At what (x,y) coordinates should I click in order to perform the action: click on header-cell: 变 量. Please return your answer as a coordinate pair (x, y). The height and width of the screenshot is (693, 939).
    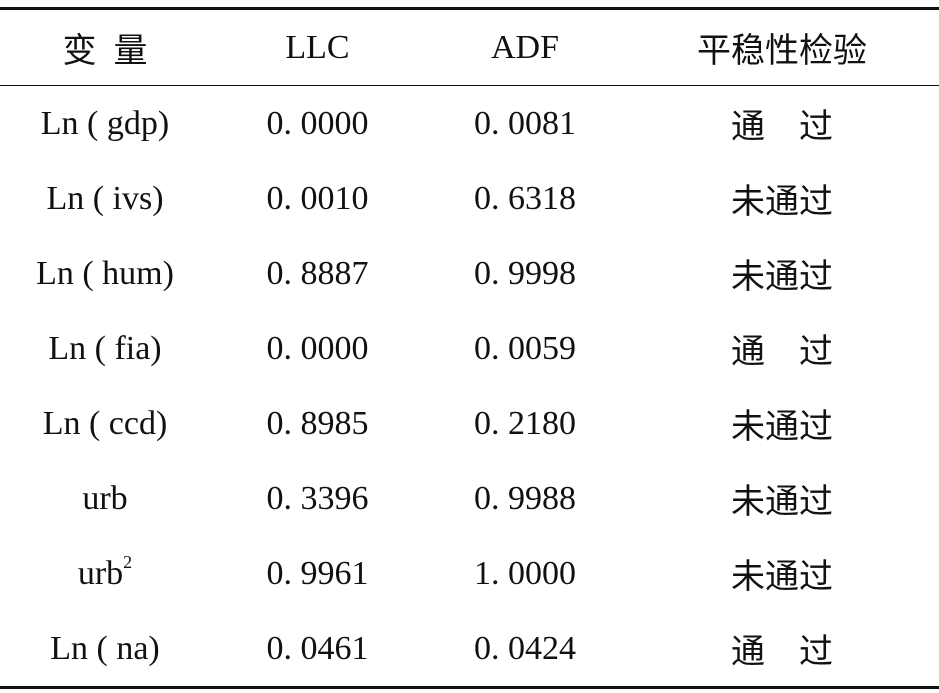
    Looking at the image, I should click on (105, 51).